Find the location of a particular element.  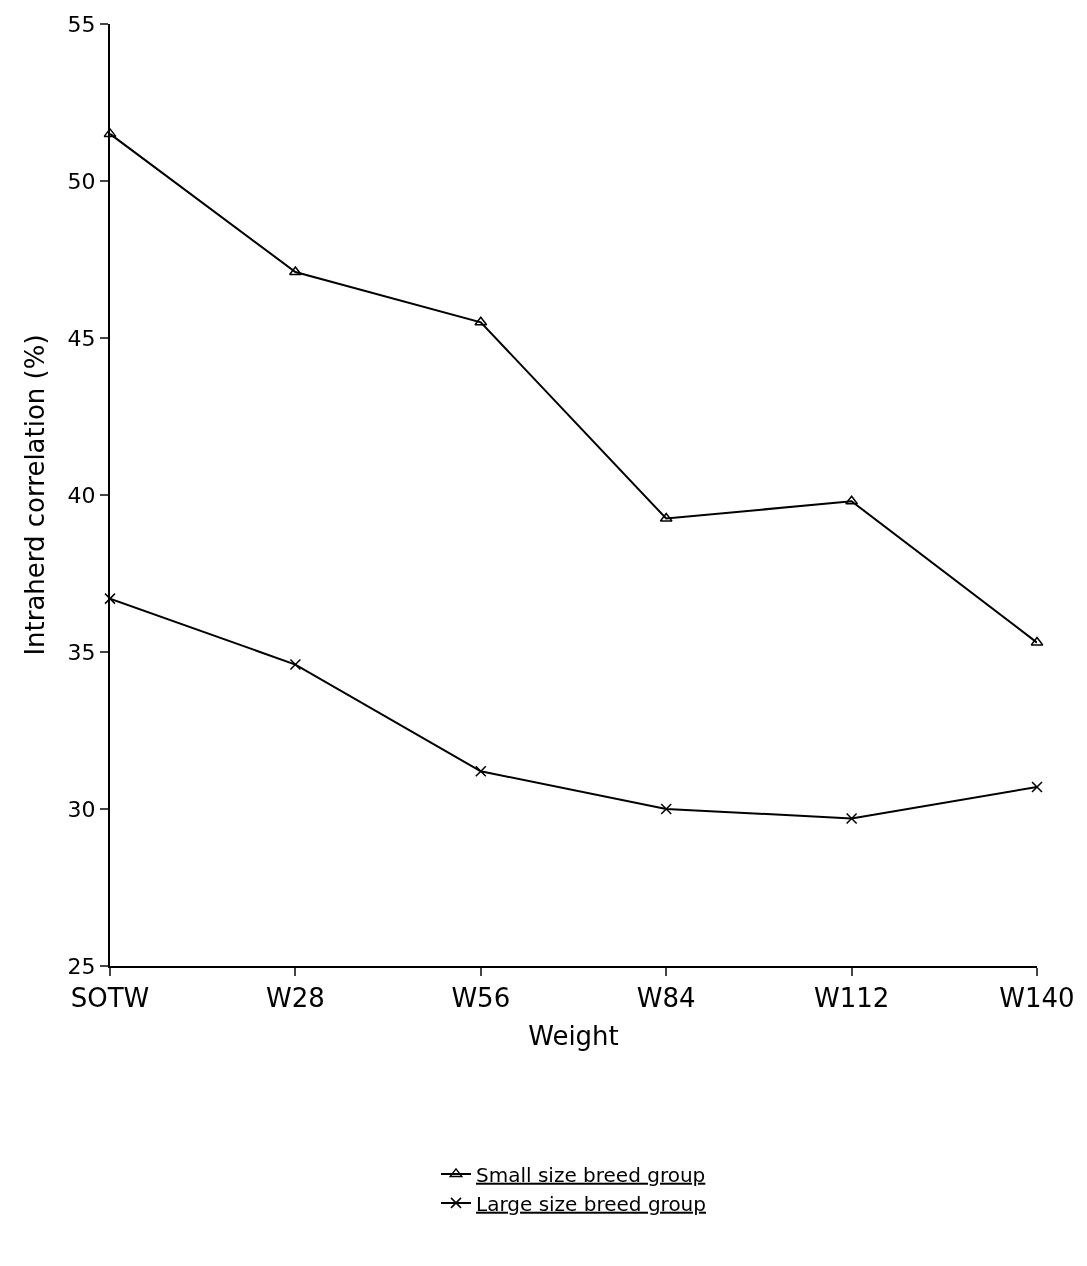

y-axis-title: Intraherd correlation (%) is located at coordinates (35, 495).